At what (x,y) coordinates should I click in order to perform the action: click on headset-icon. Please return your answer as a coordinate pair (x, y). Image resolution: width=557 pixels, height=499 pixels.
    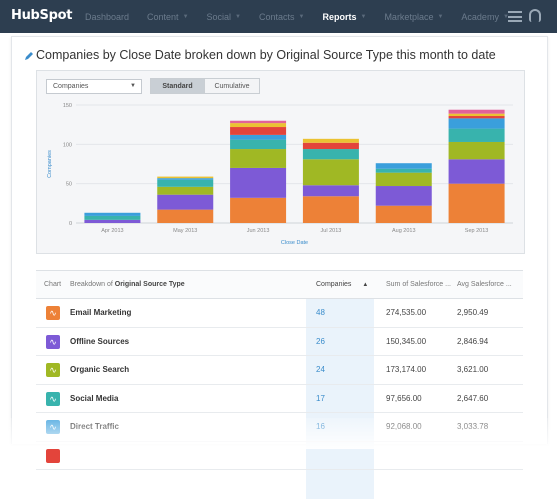
    Looking at the image, I should click on (535, 15).